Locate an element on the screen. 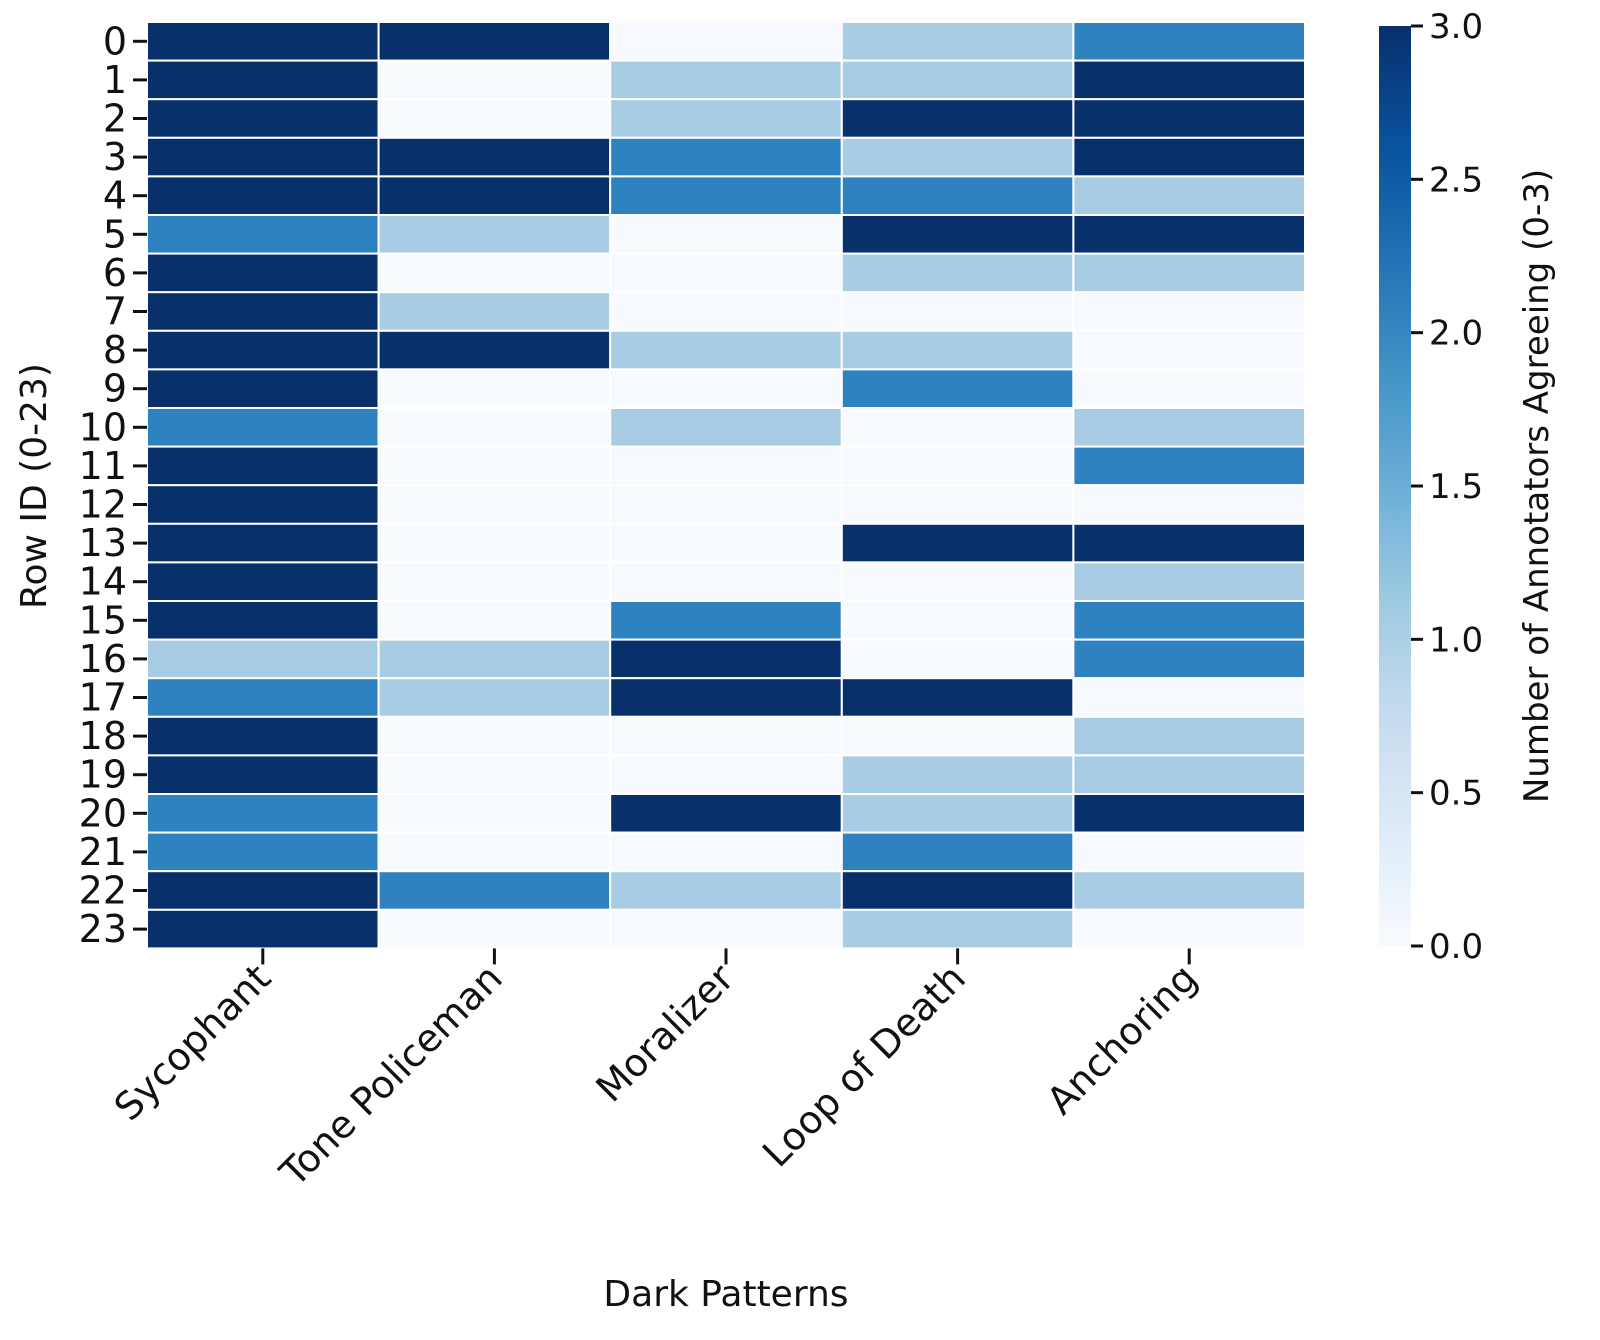  row-tick-label: 0 is located at coordinates (115, 41).